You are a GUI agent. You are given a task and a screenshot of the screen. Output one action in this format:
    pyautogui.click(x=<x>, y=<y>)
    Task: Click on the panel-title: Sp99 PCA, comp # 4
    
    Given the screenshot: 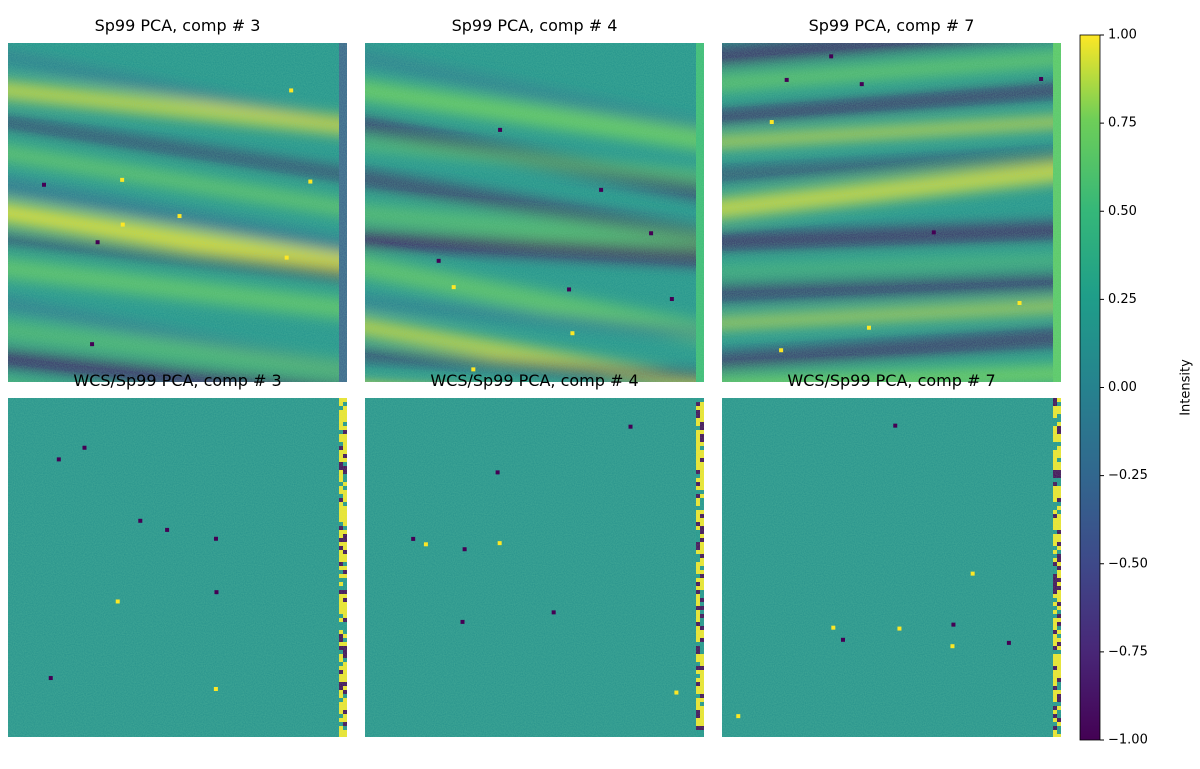 What is the action you would take?
    pyautogui.click(x=535, y=25)
    